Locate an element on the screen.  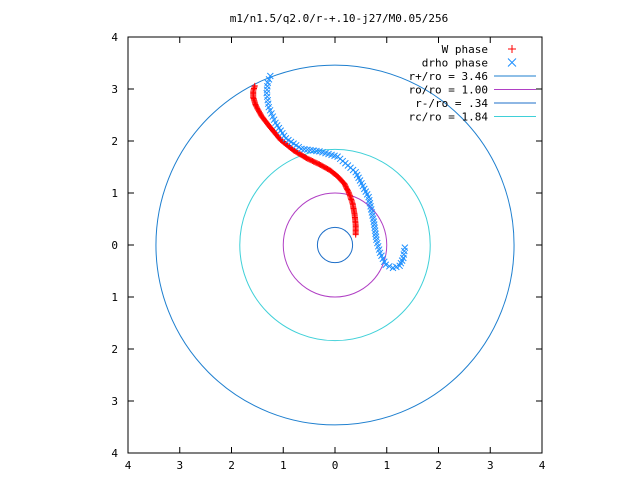
x-tick-label: 0 is located at coordinates (335, 465).